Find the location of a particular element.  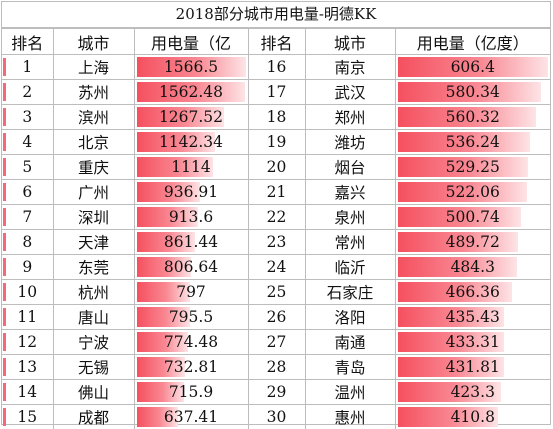

value-cell: 423.3 is located at coordinates (472, 392).